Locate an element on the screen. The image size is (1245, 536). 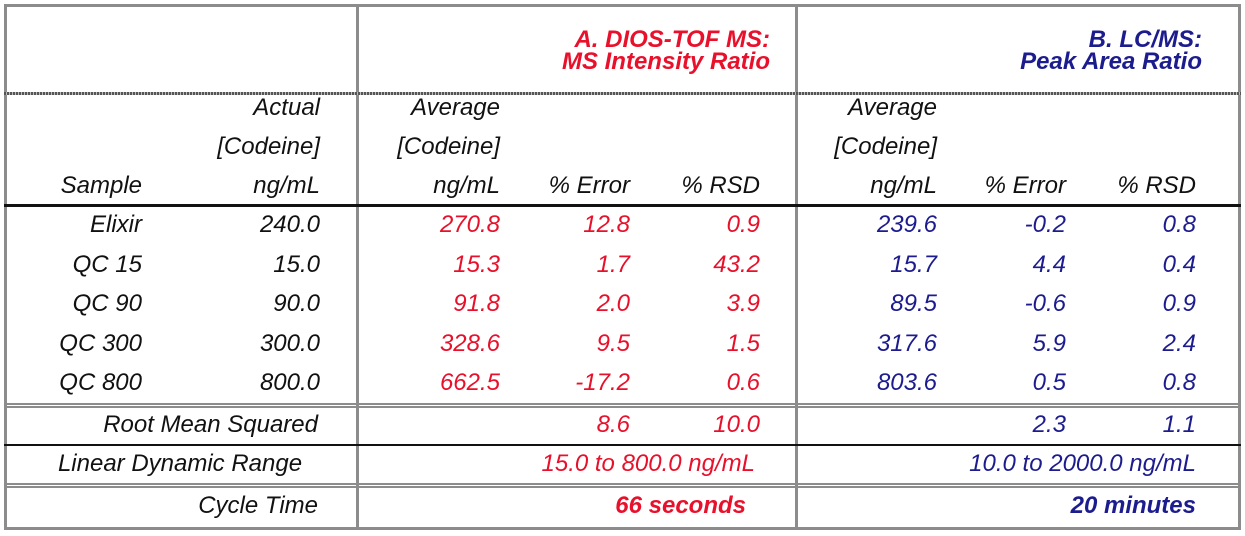
col-b-avg-1: Average is located at coordinates (892, 107).